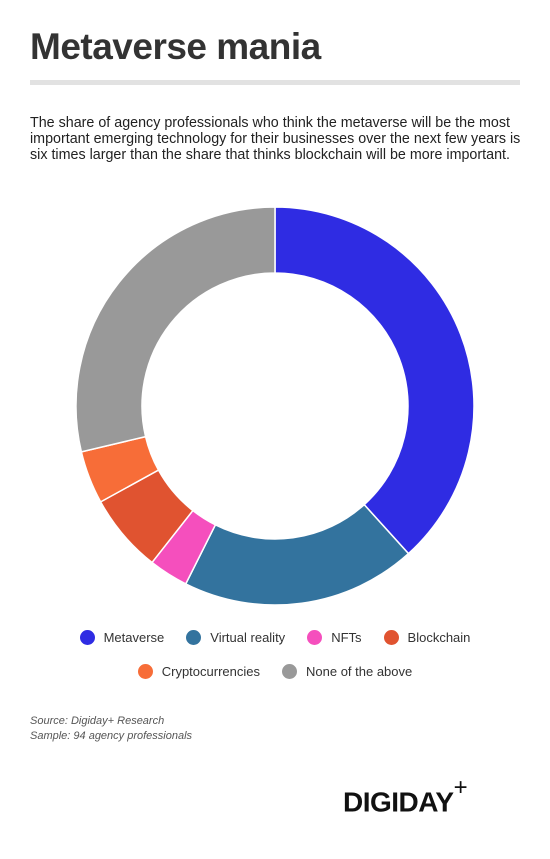  I want to click on legend-label: NFTs, so click(346, 637).